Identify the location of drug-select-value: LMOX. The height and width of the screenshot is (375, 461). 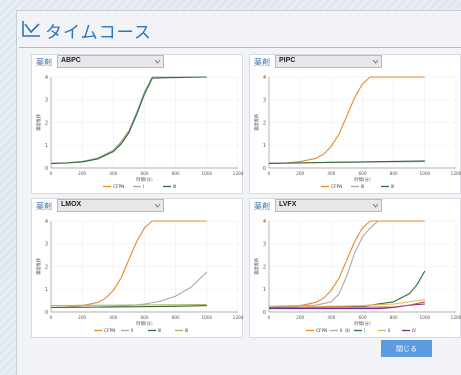
(71, 204).